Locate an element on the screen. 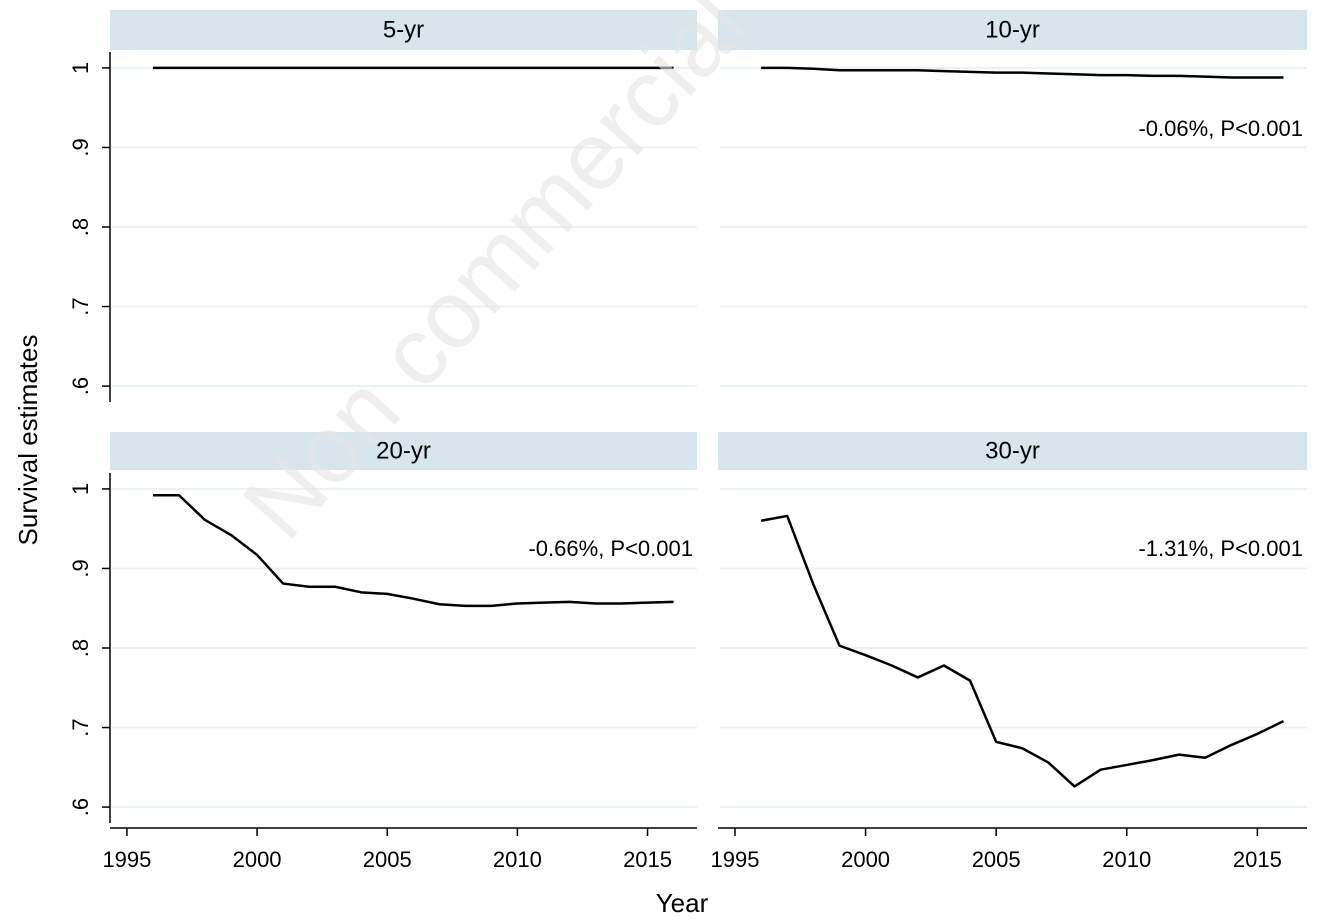 The height and width of the screenshot is (921, 1317). panel-title: 30-yr is located at coordinates (1012, 450).